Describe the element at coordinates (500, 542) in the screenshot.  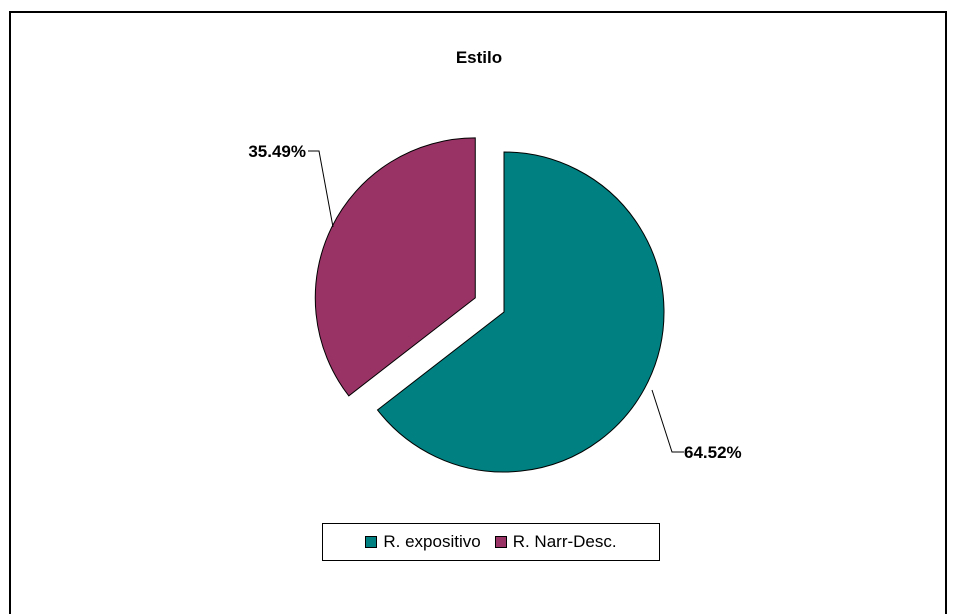
I see `legend-swatch-narr-desc` at that location.